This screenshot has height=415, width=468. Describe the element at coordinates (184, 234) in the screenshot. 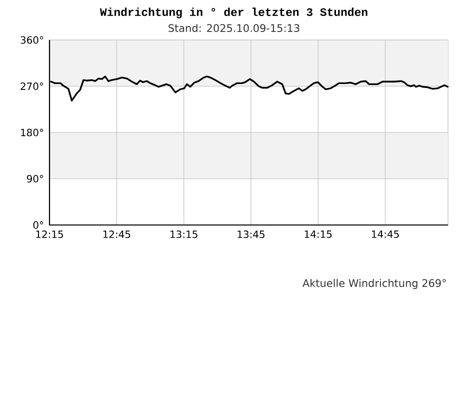

I see `x-tick-label: 13:15` at that location.